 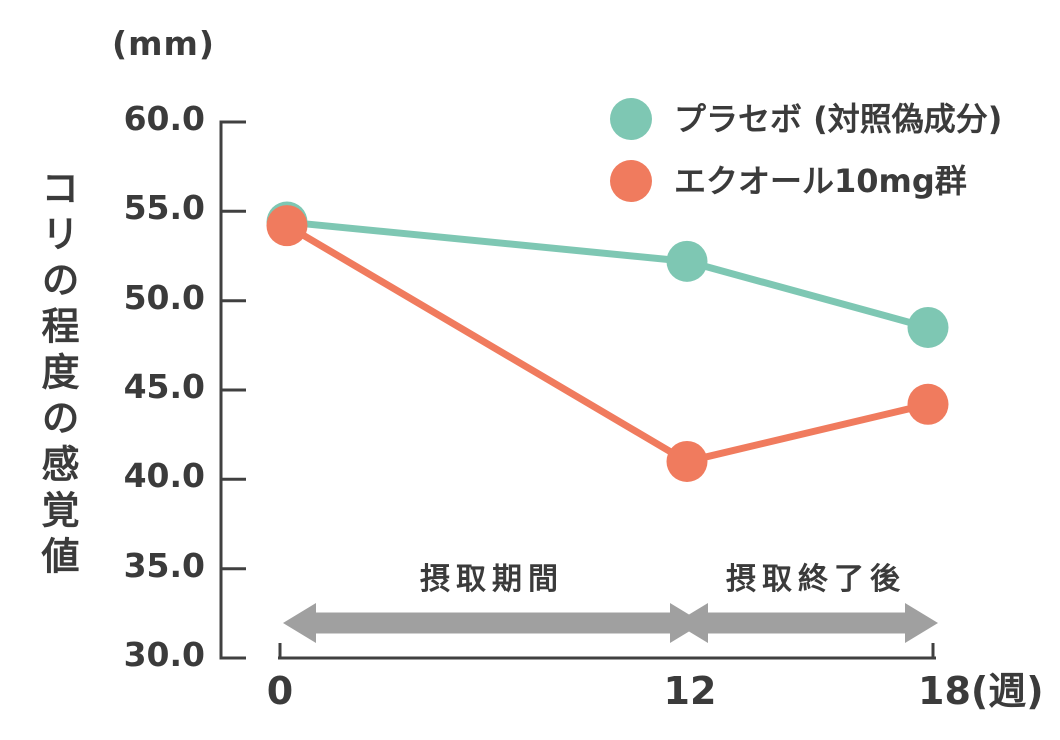 What do you see at coordinates (164, 475) in the screenshot?
I see `y-tick-label-40: 40.0` at bounding box center [164, 475].